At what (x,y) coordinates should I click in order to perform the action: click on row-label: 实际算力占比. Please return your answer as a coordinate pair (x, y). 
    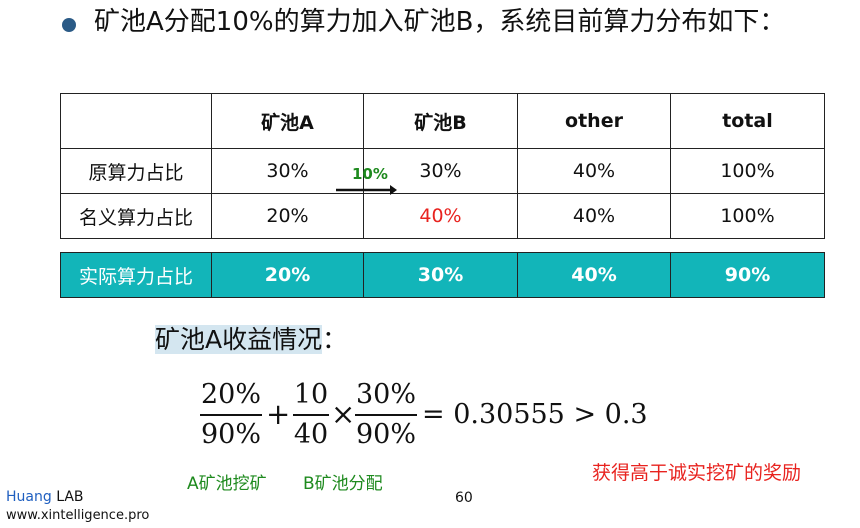
    Looking at the image, I should click on (136, 275).